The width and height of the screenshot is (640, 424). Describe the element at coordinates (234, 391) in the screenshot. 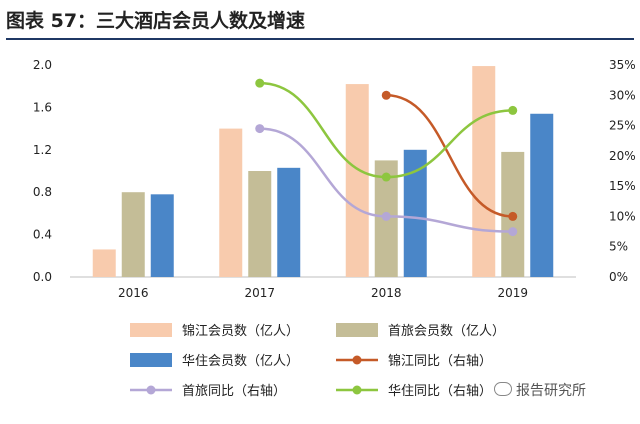

I see `legend-label: 首旅同比（右轴）` at that location.